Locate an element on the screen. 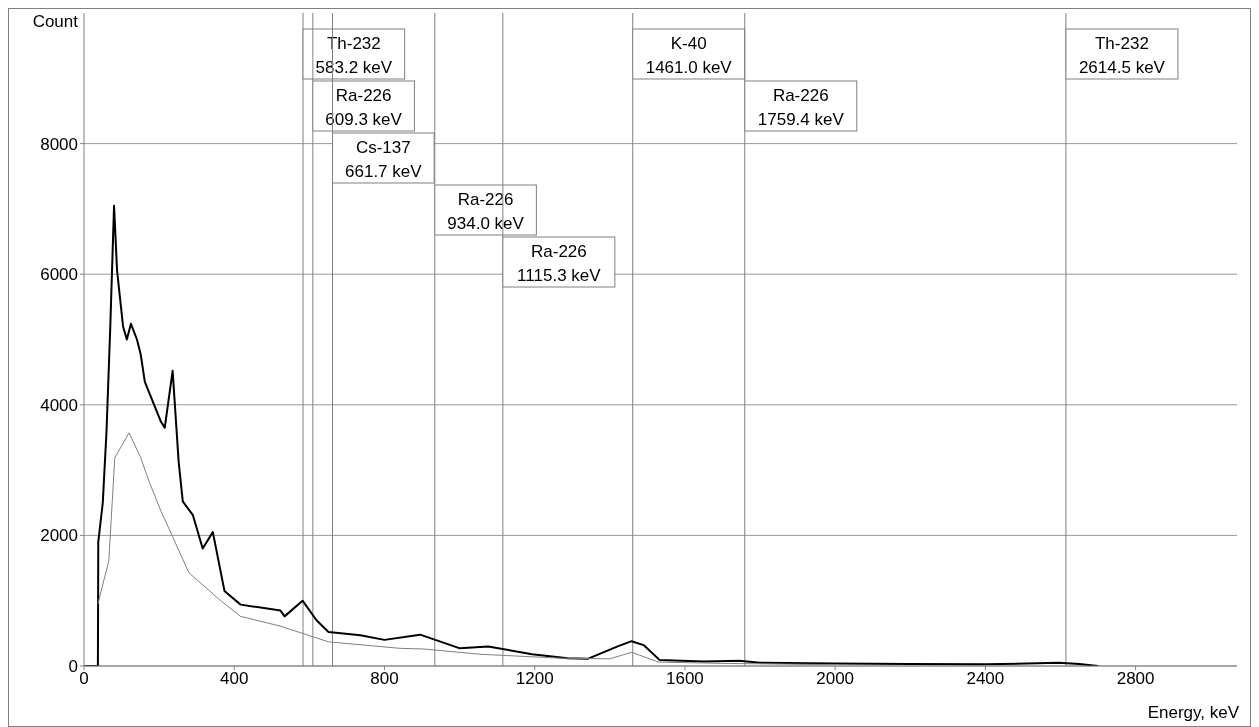 This screenshot has height=727, width=1259. ref-line-label: Cs-137 661.7 keV is located at coordinates (384, 159).